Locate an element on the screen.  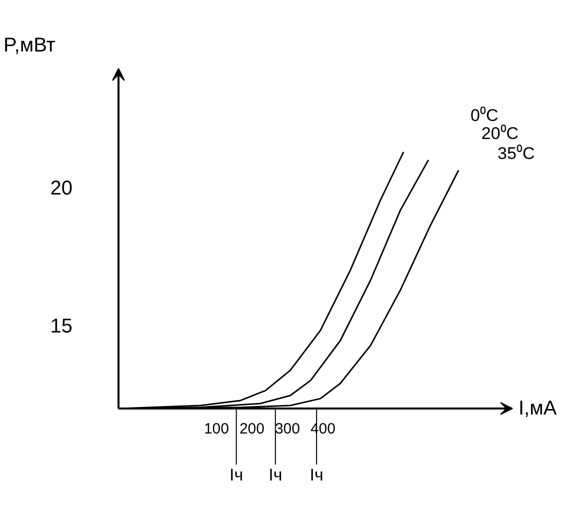
y-tick-label: 15 is located at coordinates (61, 327).